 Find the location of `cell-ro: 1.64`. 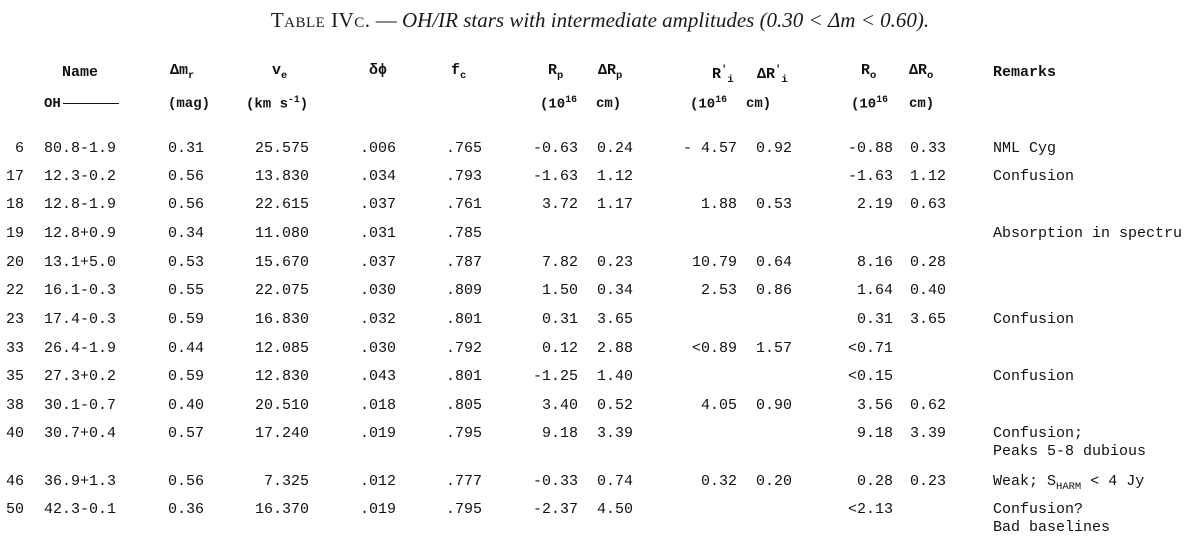

cell-ro: 1.64 is located at coordinates (874, 290).